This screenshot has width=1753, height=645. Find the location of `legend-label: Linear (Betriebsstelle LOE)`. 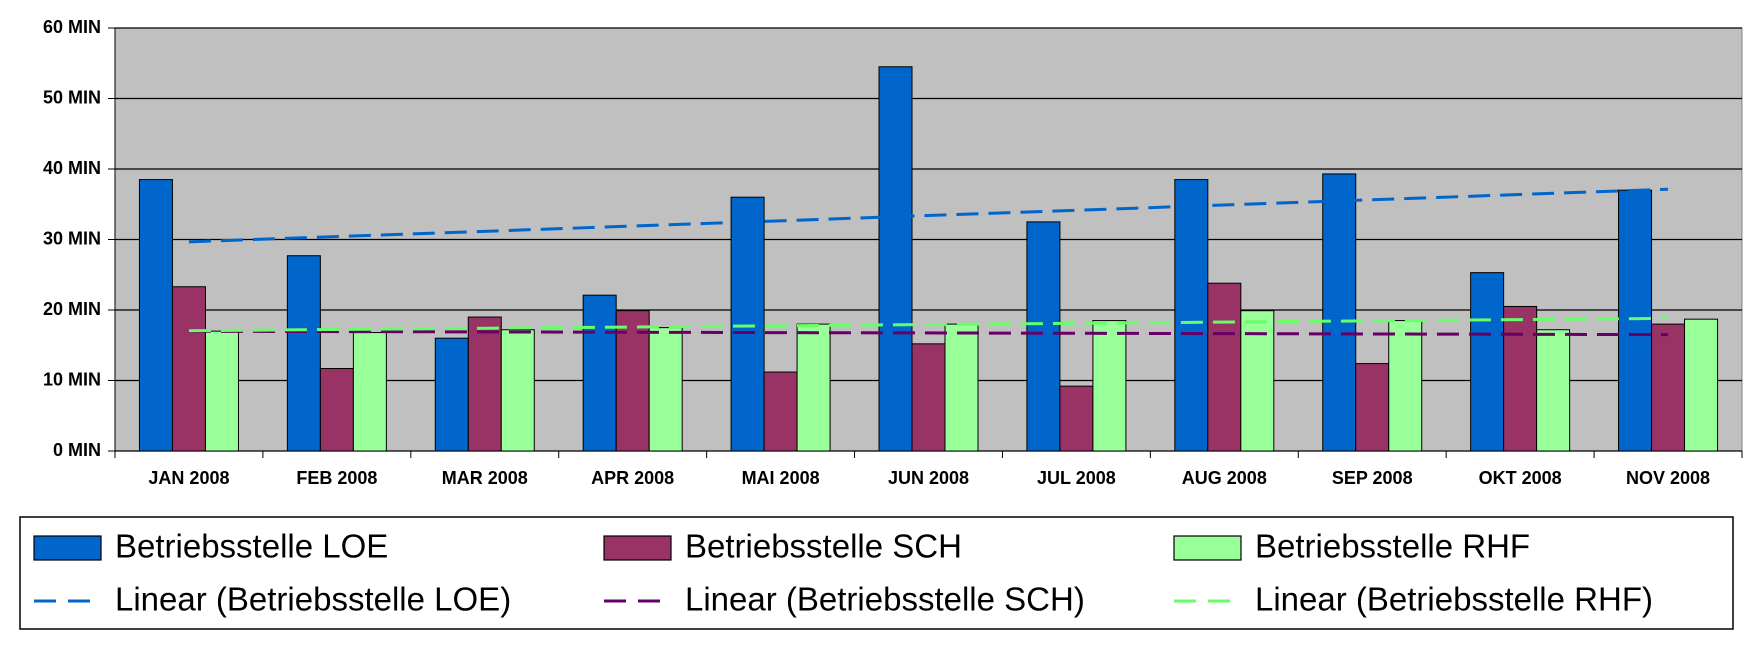

legend-label: Linear (Betriebsstelle LOE) is located at coordinates (313, 599).